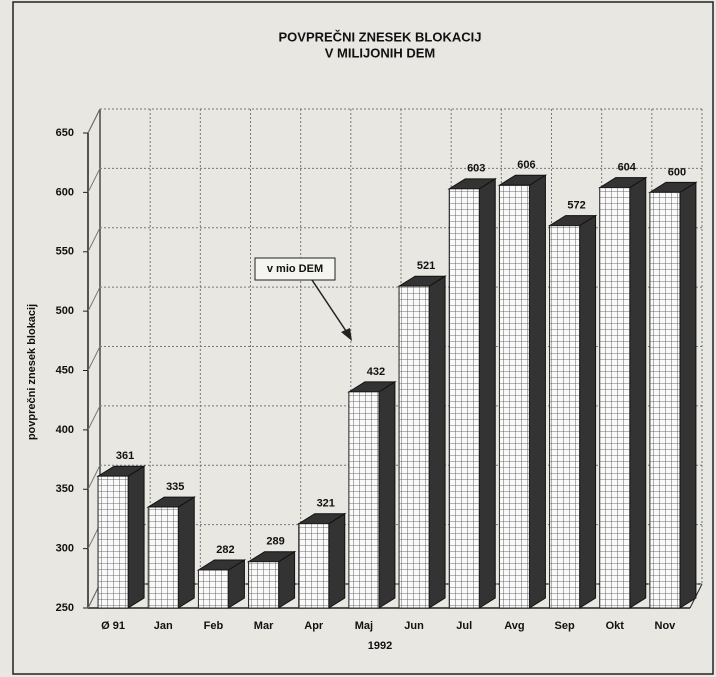  Describe the element at coordinates (364, 626) in the screenshot. I see `x-tick-label: Maj` at that location.